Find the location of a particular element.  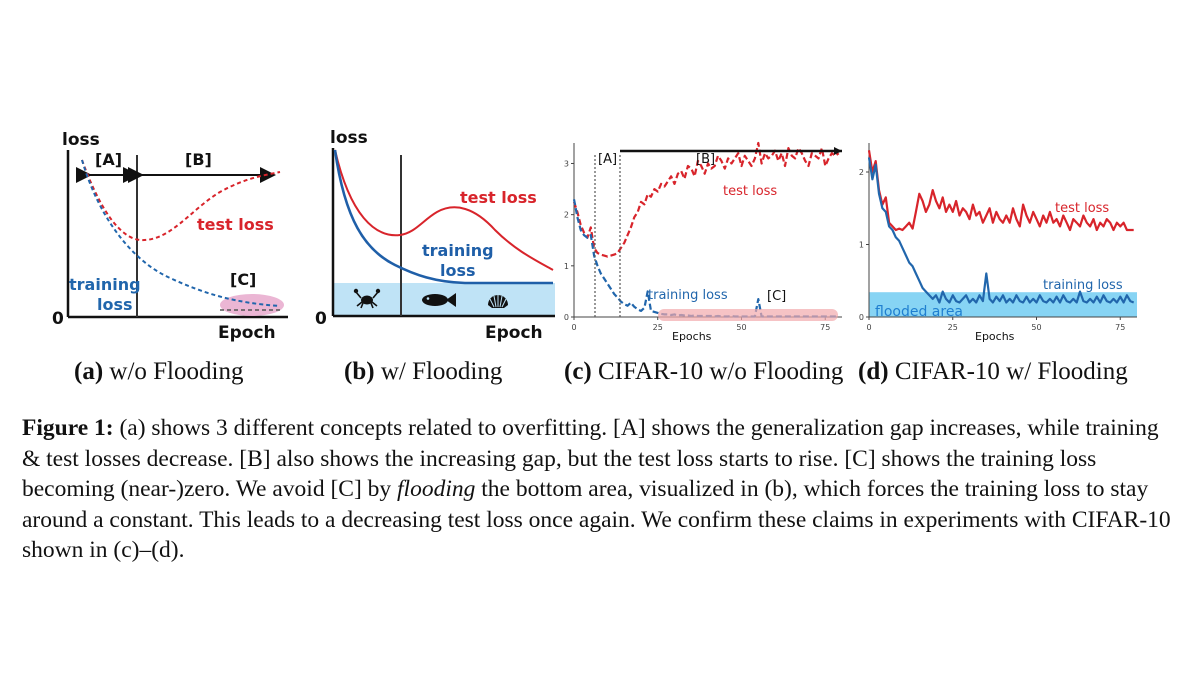

figure-caption-emphasis: flooding is located at coordinates (436, 489).